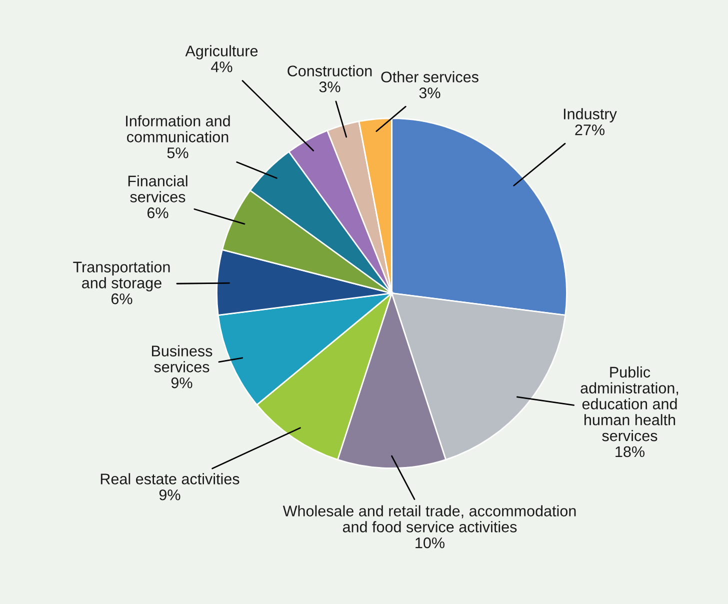 The width and height of the screenshot is (728, 604). What do you see at coordinates (589, 130) in the screenshot?
I see `data-label: 27%` at bounding box center [589, 130].